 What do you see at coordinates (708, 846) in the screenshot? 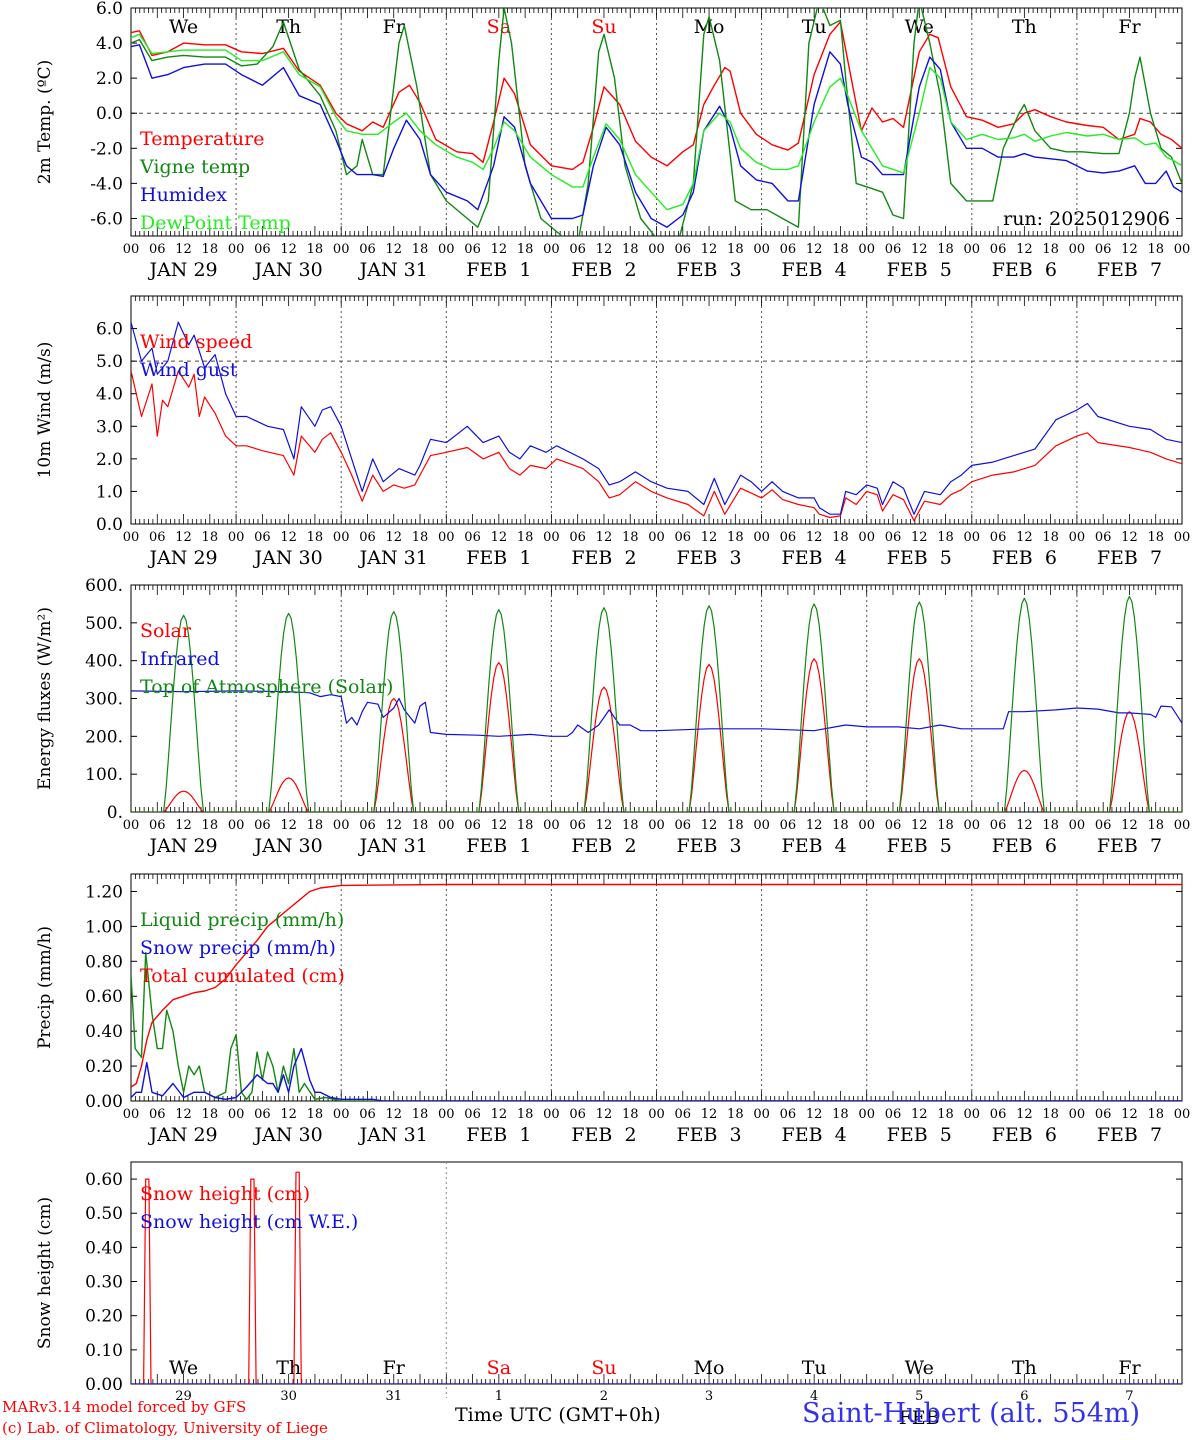
I see `x-date-label: FEB 3` at bounding box center [708, 846].